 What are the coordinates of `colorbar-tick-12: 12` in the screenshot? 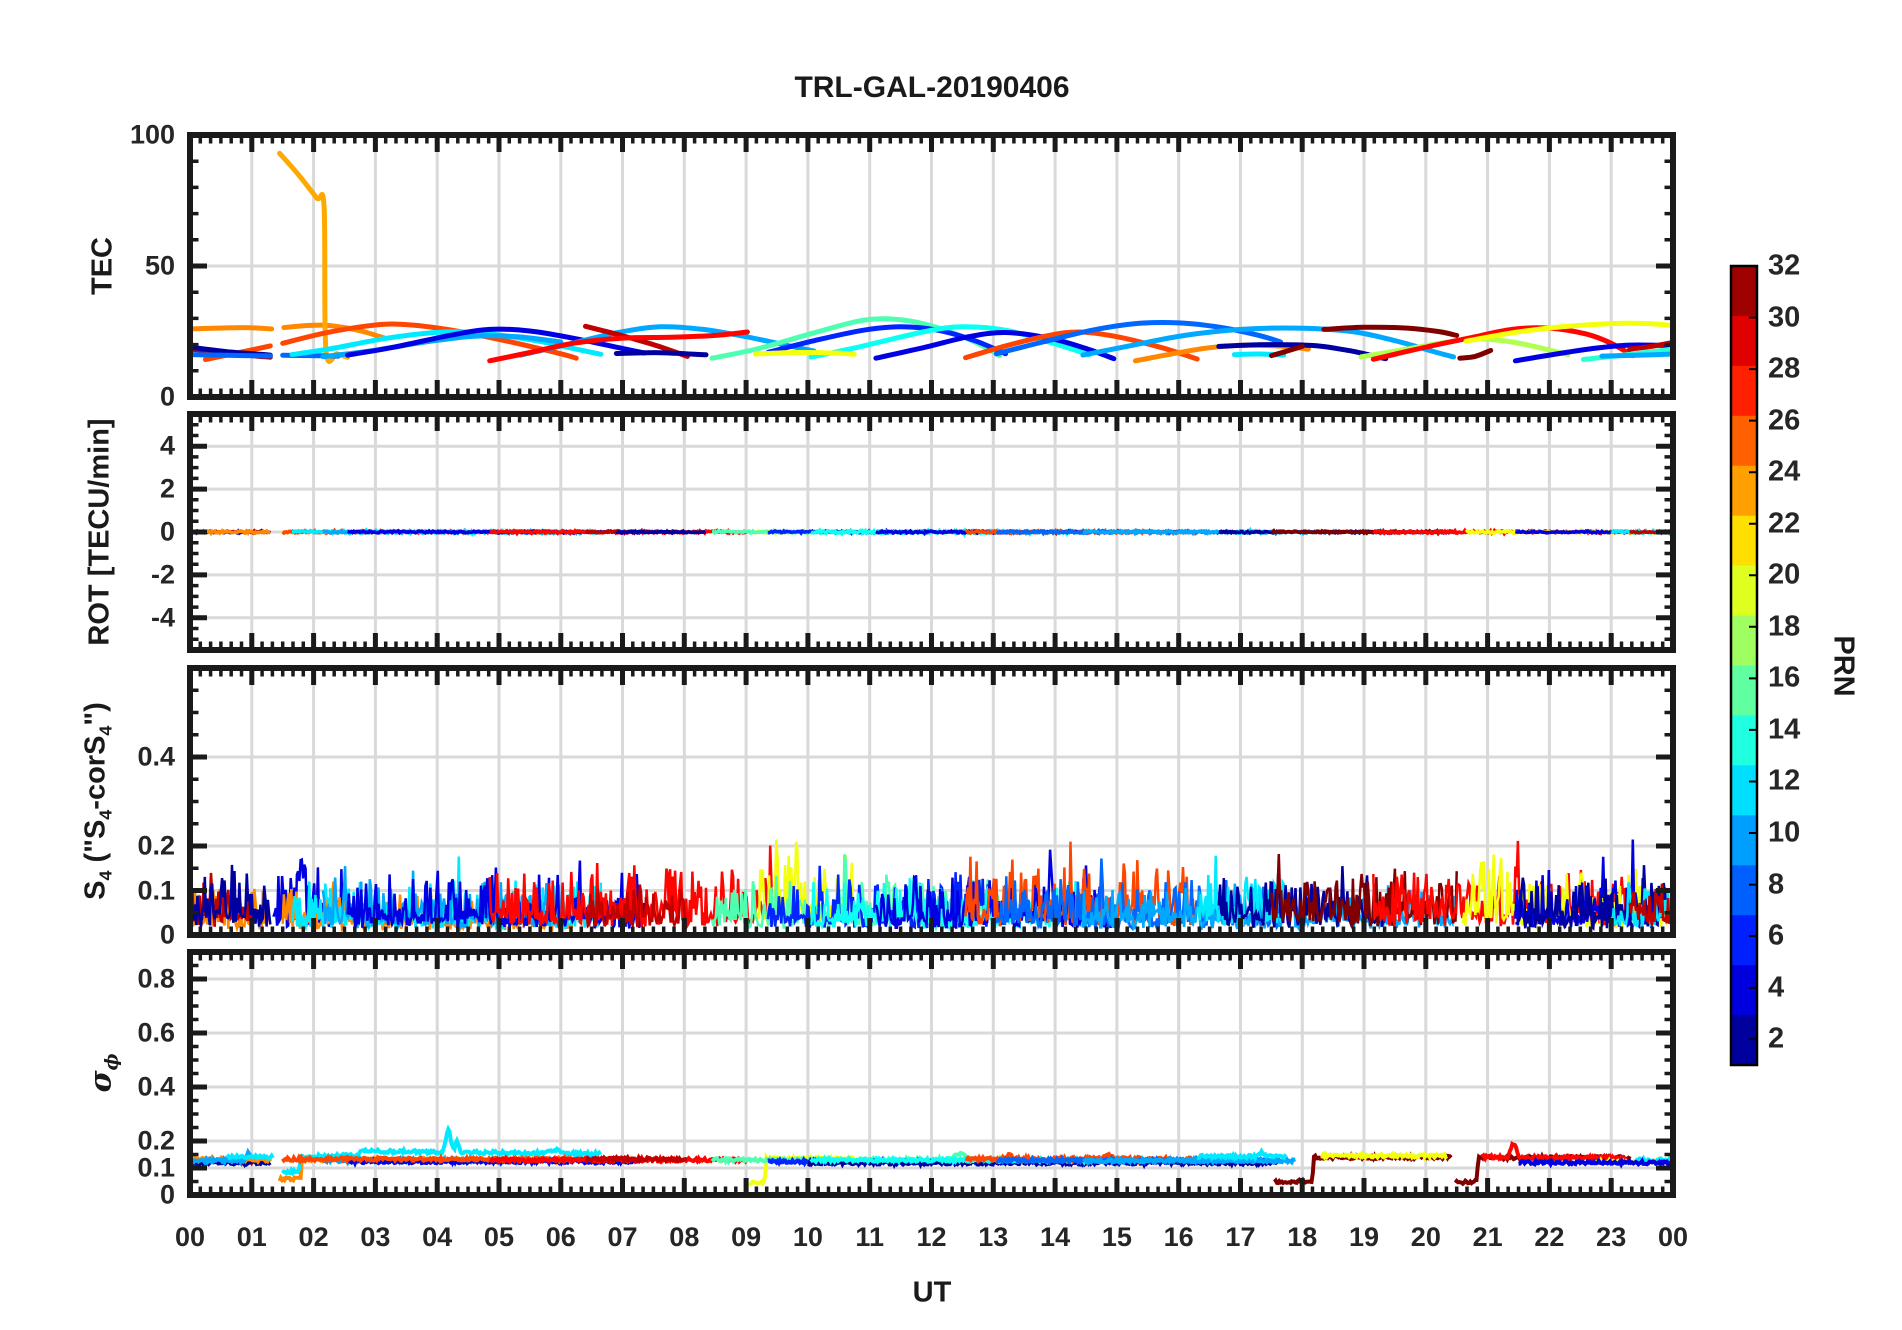 It's located at (1784, 780).